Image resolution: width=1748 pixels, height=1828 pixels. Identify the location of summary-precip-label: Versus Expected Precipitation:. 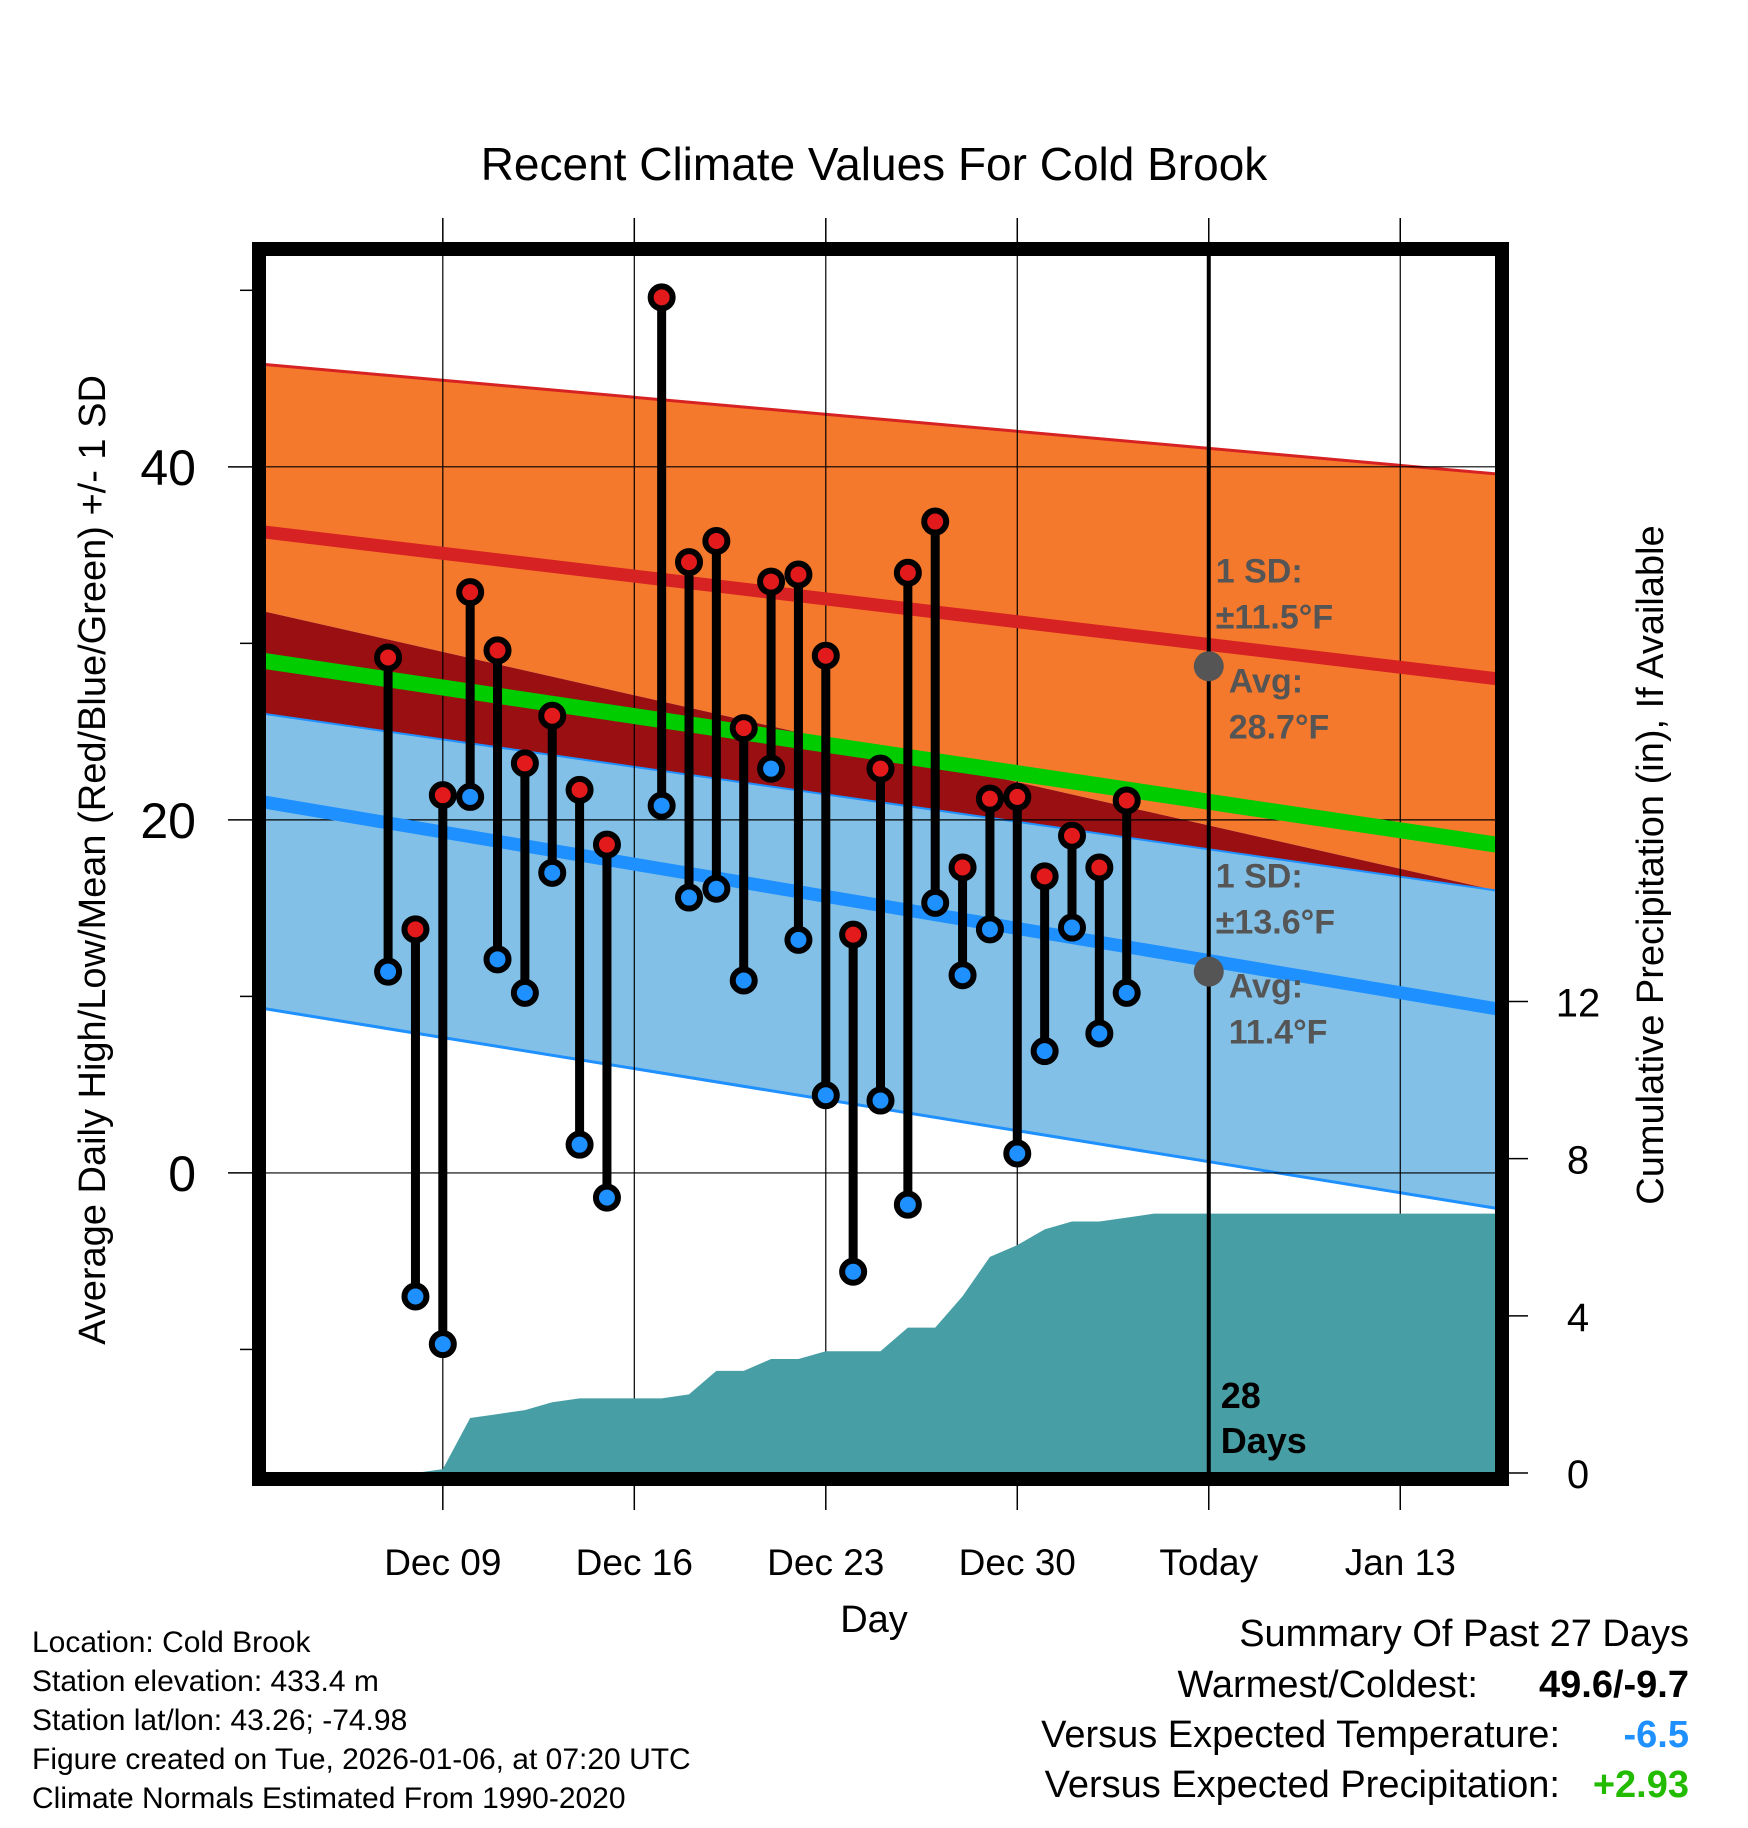
(1302, 1785).